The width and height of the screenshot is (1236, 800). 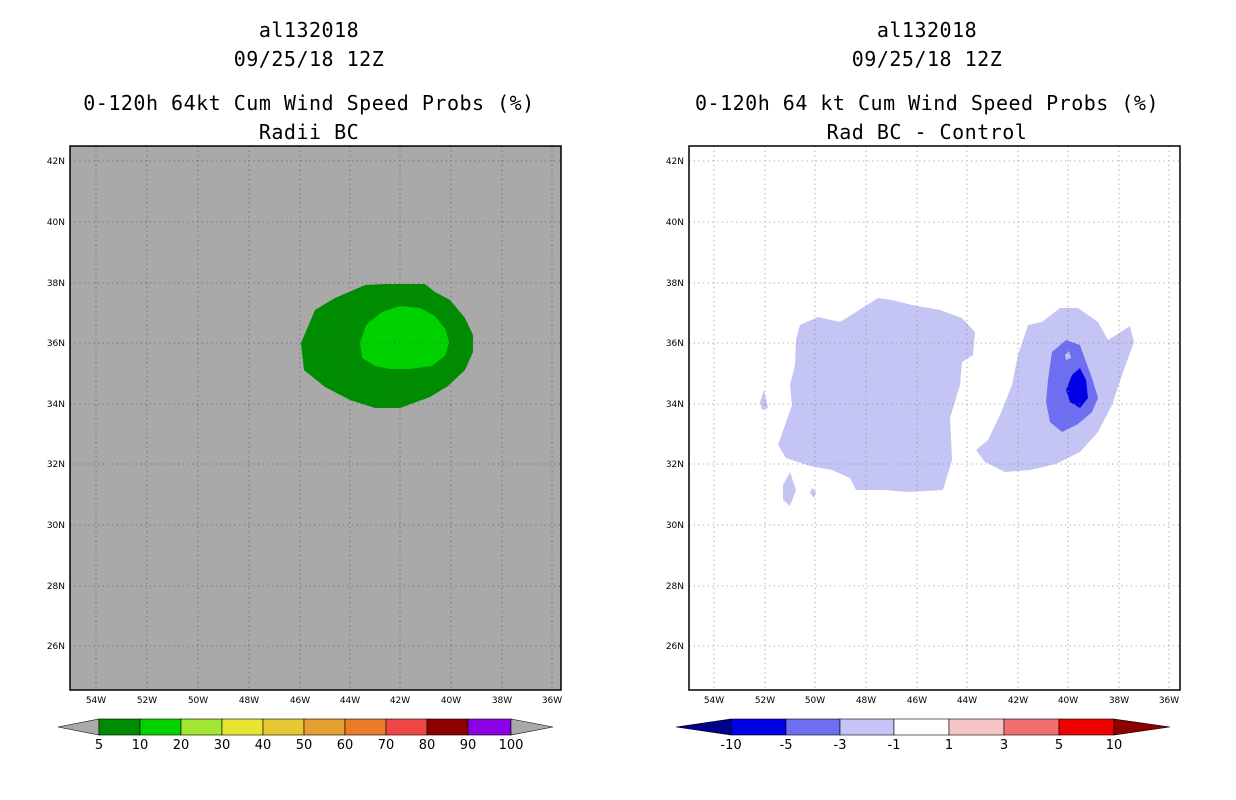 I want to click on right-lat-34n: 34N, so click(x=675, y=405).